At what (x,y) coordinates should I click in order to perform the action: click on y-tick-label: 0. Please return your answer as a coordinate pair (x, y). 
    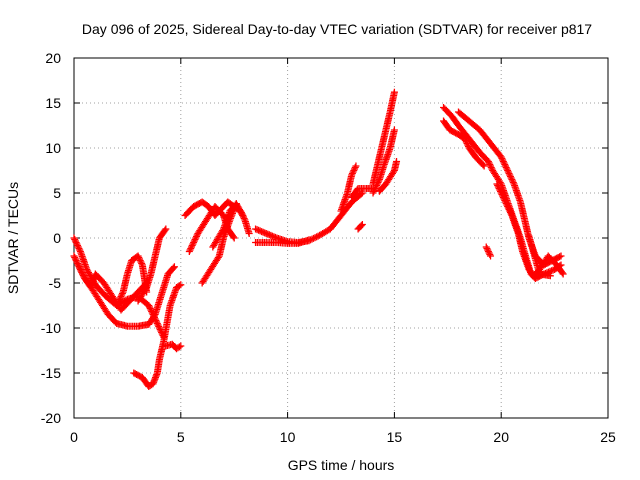
    Looking at the image, I should click on (57, 238).